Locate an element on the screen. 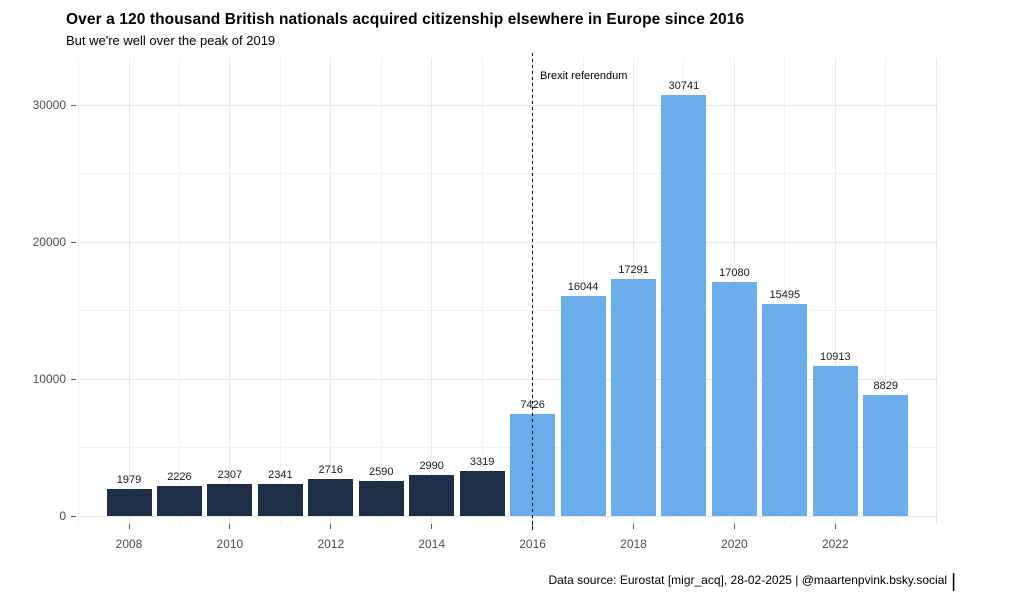 This screenshot has height=608, width=1024. bar-2019 is located at coordinates (684, 305).